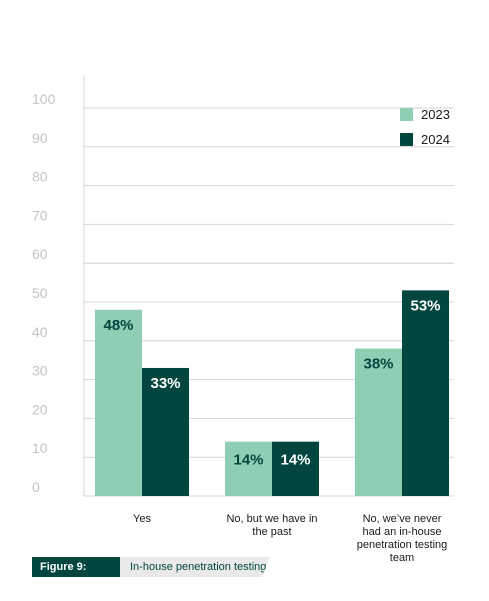 This screenshot has height=601, width=489. What do you see at coordinates (40, 215) in the screenshot?
I see `y-tick-label: 70` at bounding box center [40, 215].